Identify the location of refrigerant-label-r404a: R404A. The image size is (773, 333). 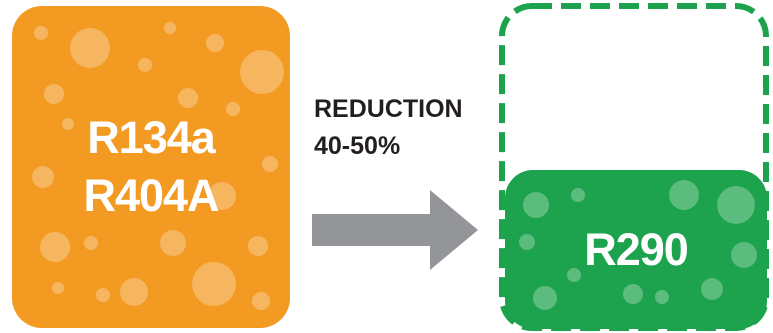
(151, 195).